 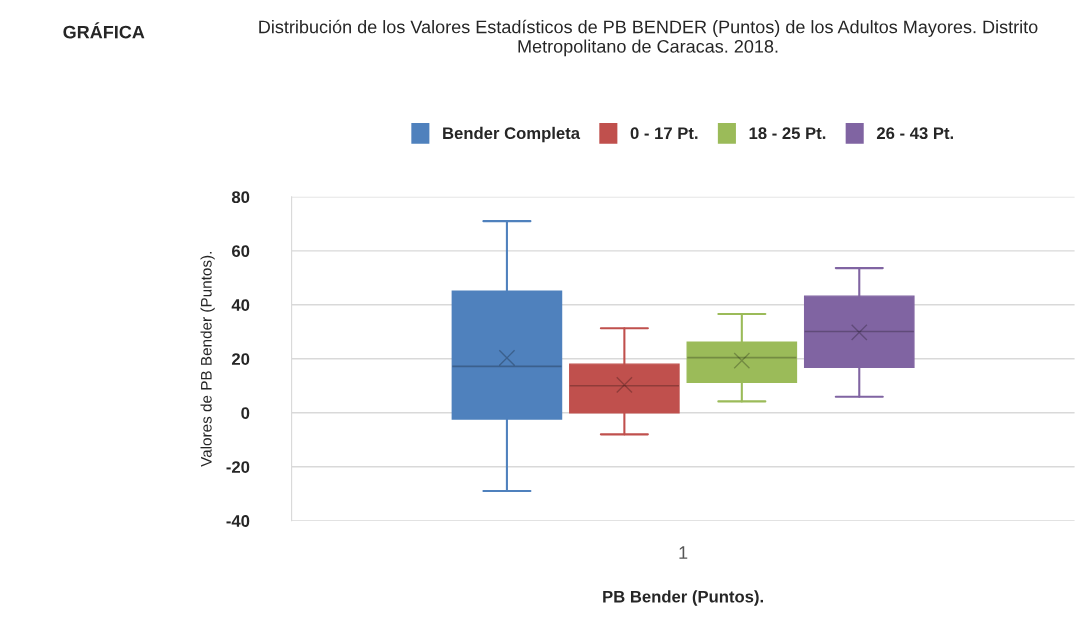 What do you see at coordinates (238, 467) in the screenshot?
I see `y-tick-label: -20` at bounding box center [238, 467].